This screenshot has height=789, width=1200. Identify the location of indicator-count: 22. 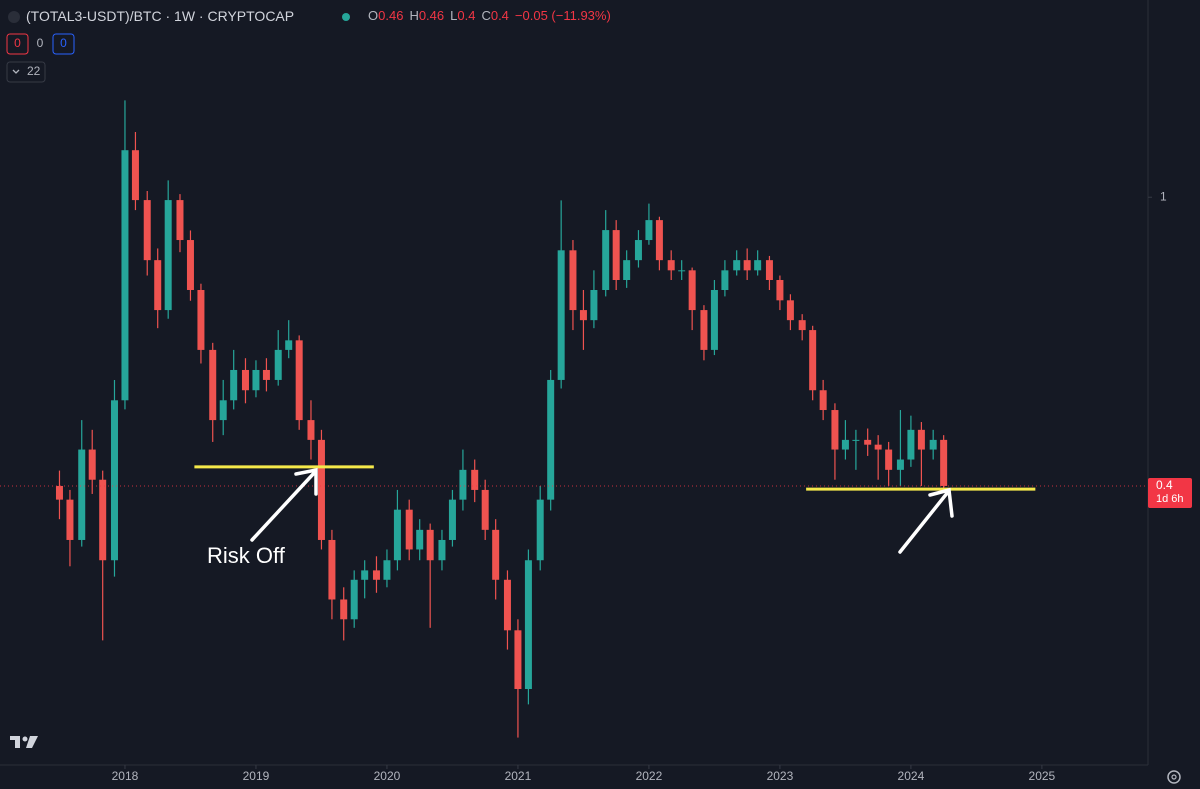
(34, 71).